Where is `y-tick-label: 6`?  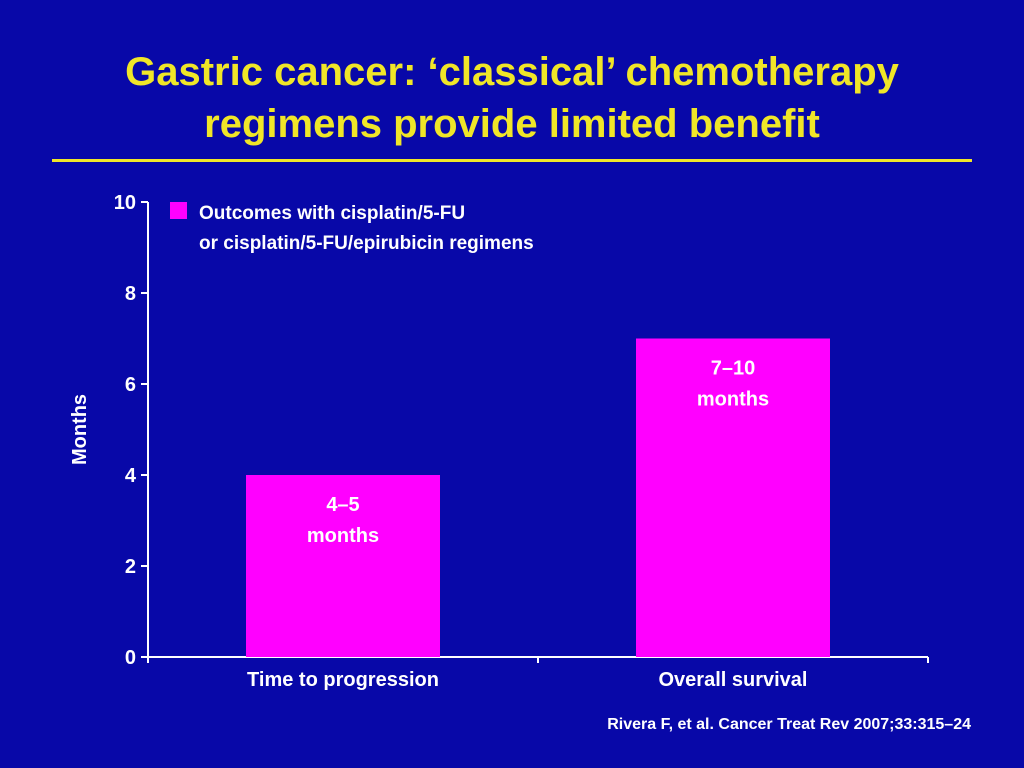 y-tick-label: 6 is located at coordinates (130, 385).